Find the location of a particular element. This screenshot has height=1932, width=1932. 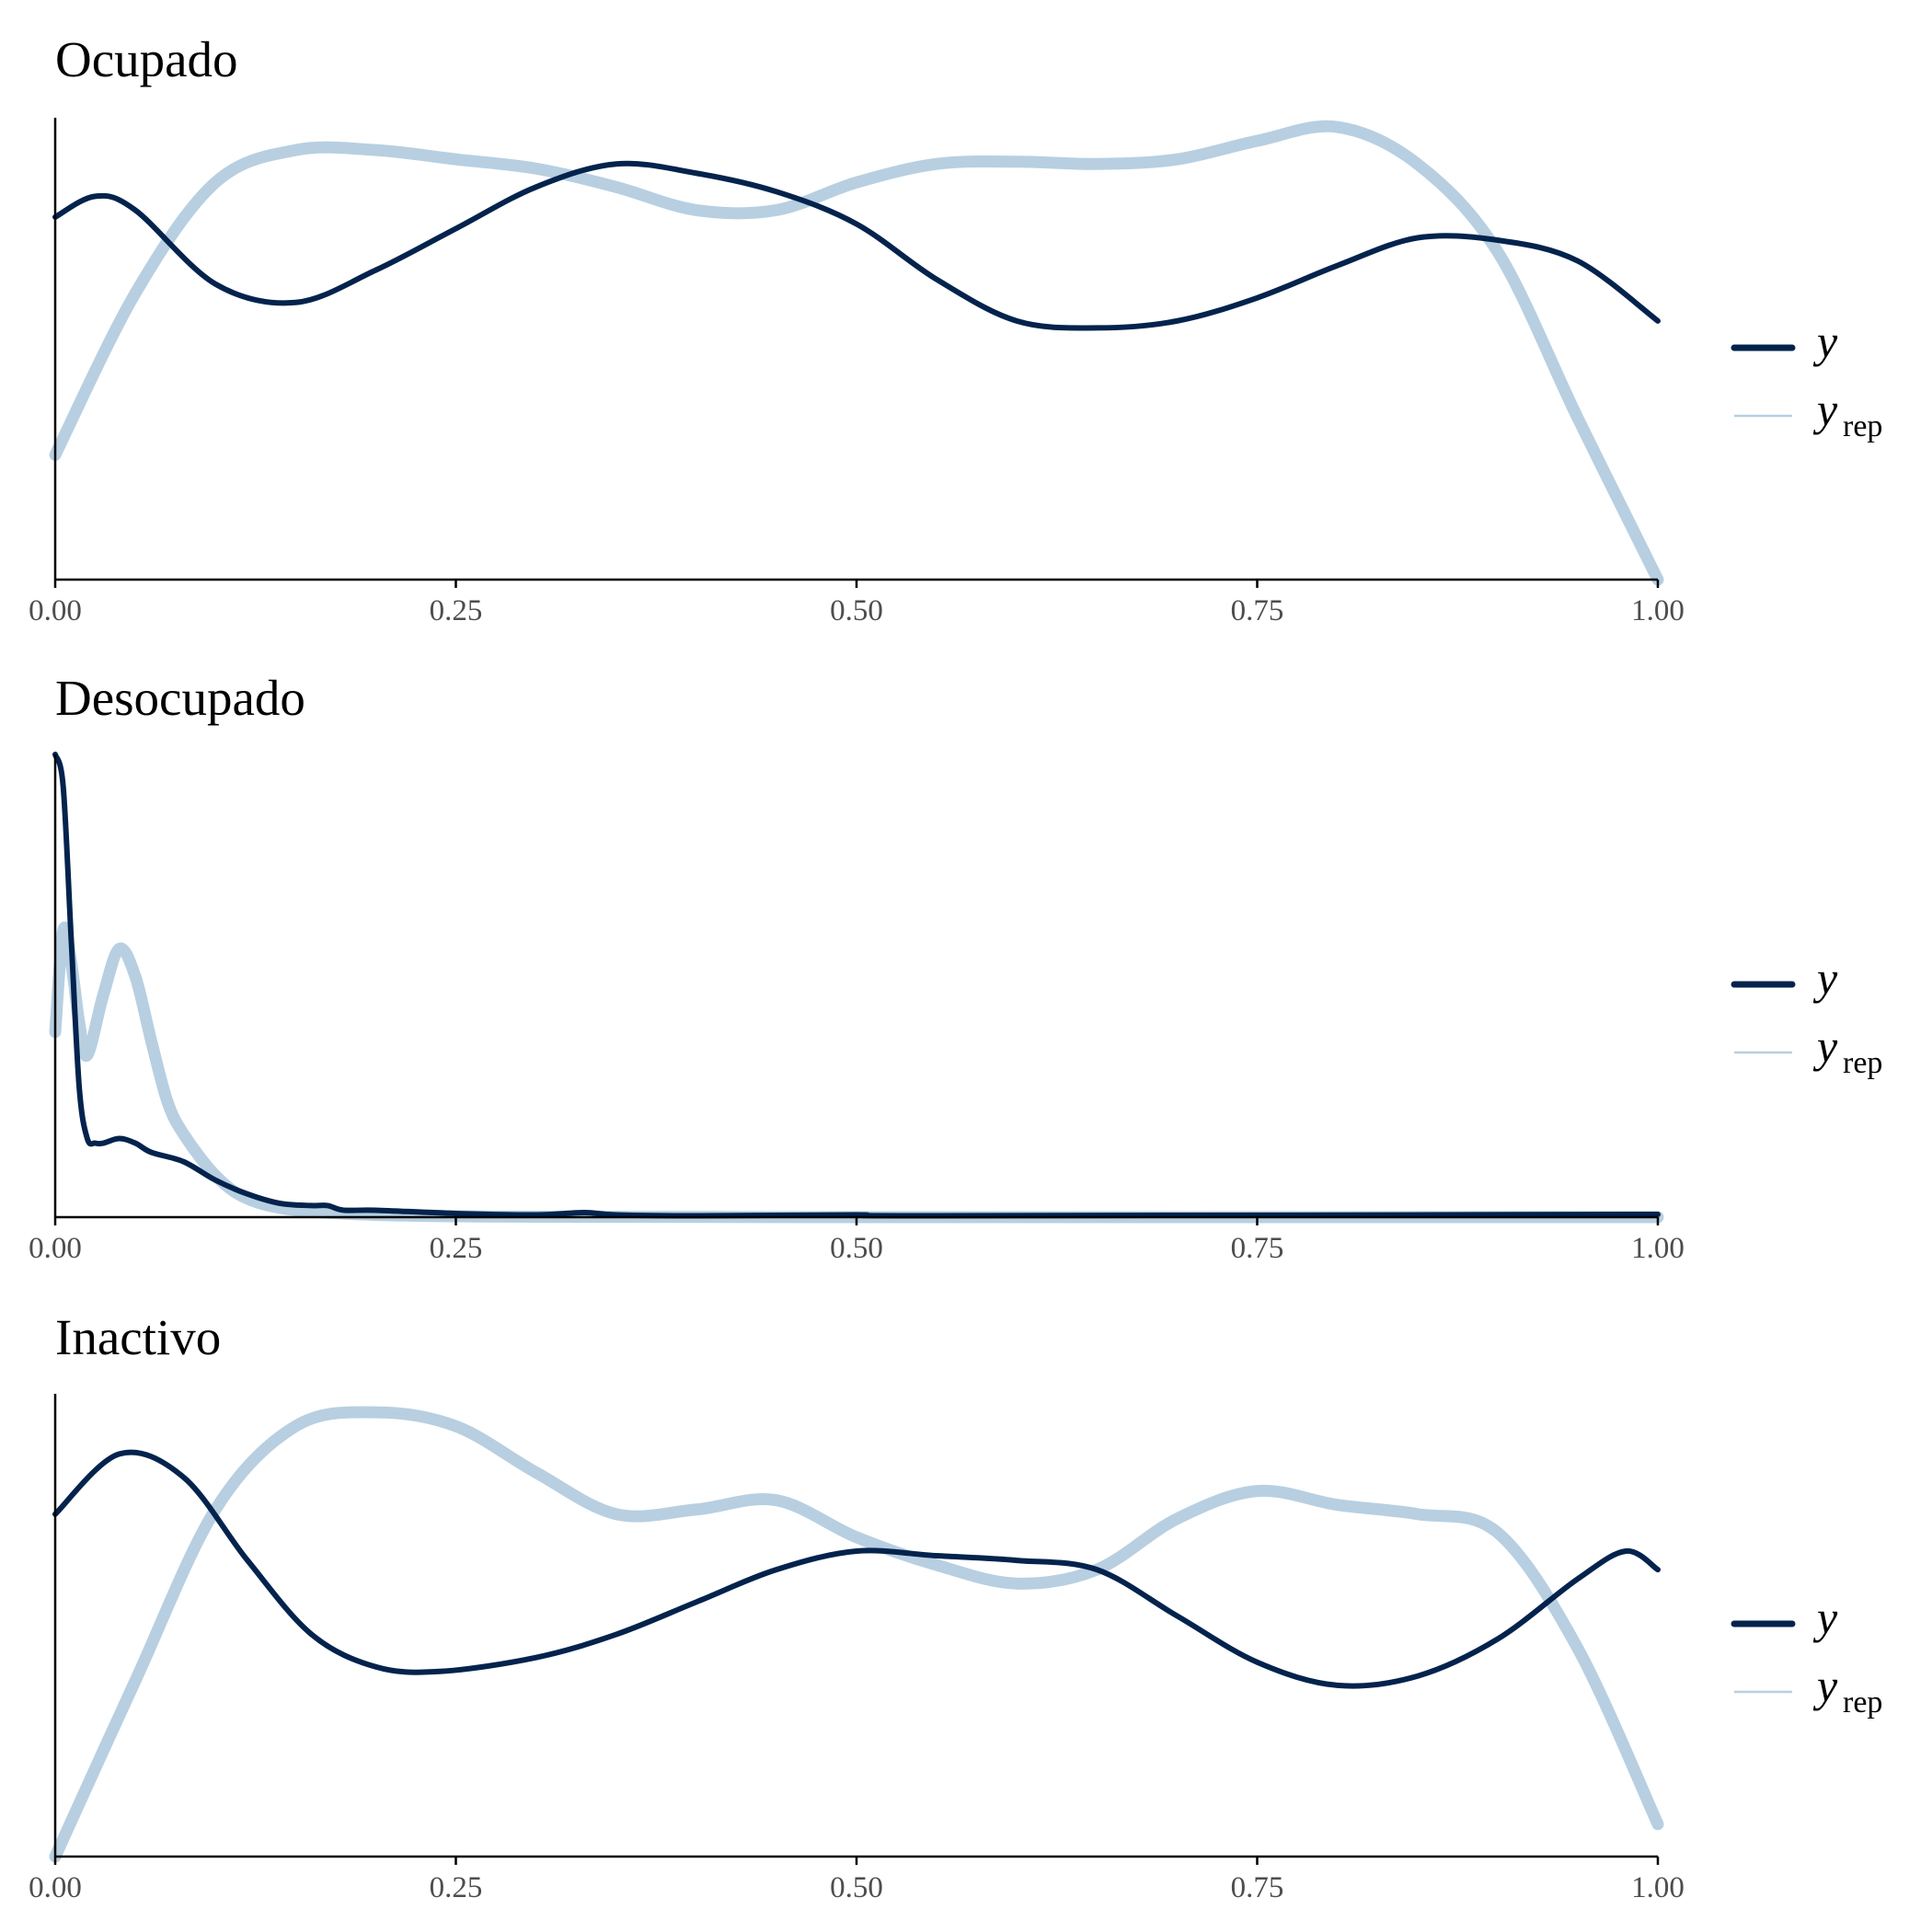

yrep-draws is located at coordinates (856, 1072).